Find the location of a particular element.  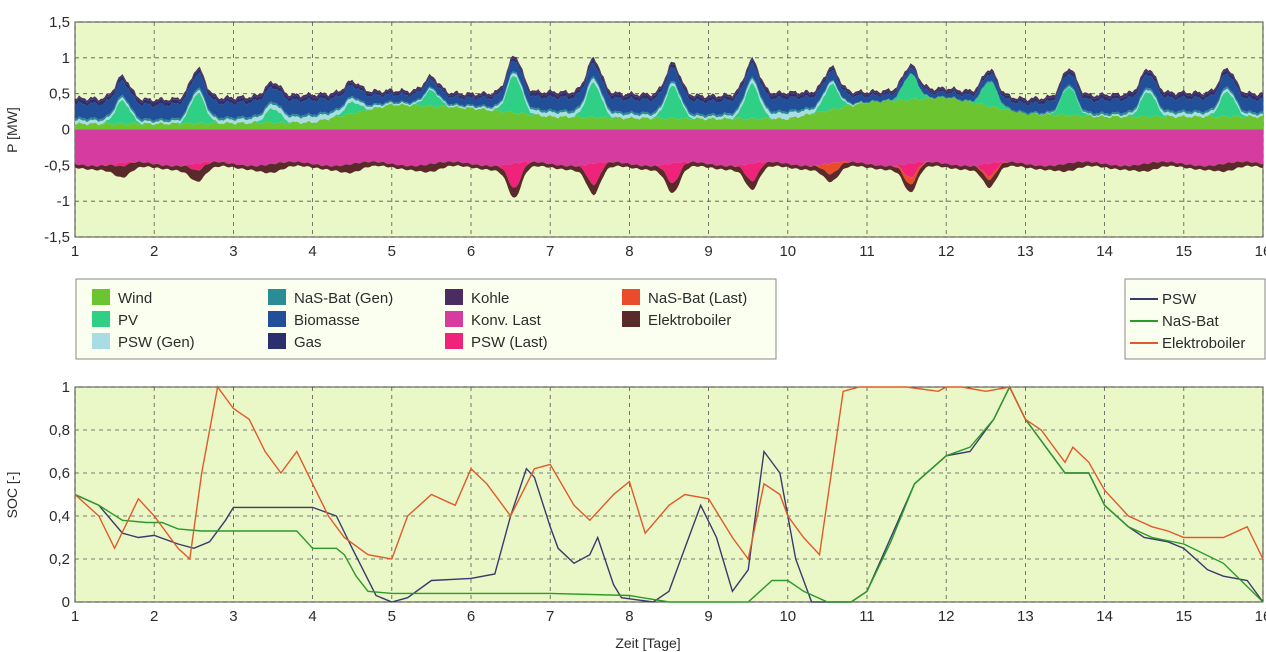

soc-chart-x-tick-labels: 12345678910111213141516 is located at coordinates (668, 616).